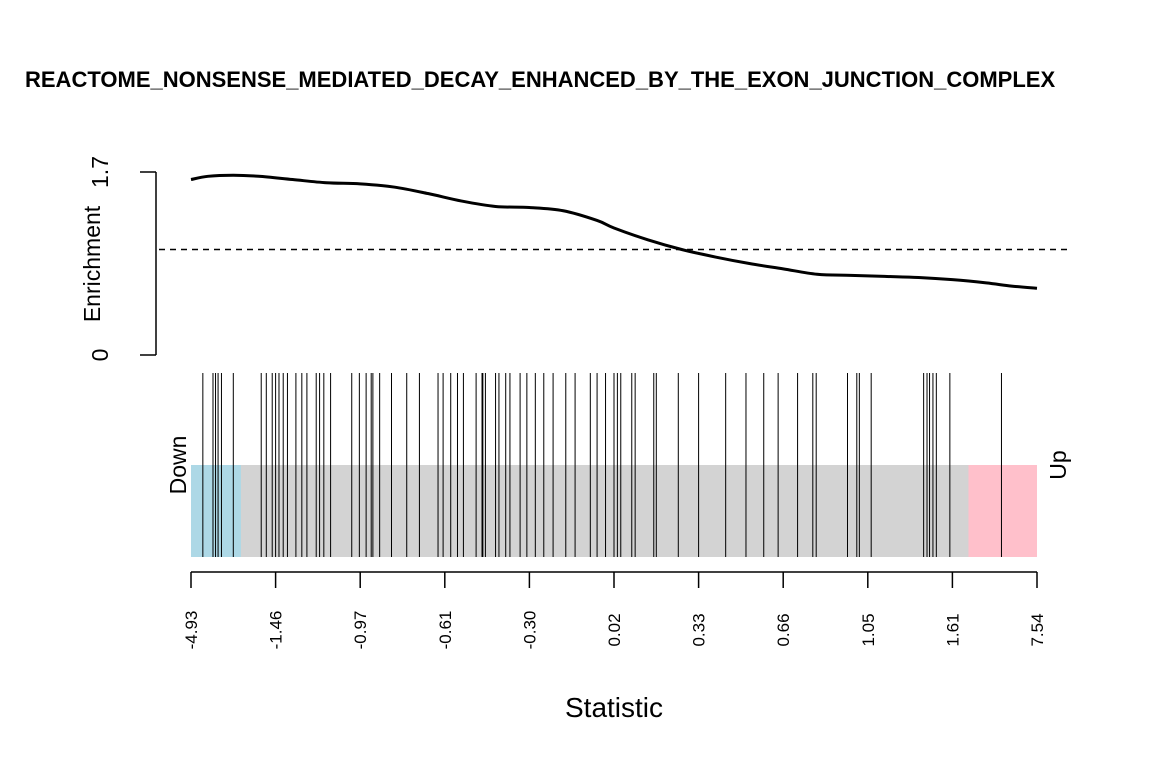  I want to click on x-tick-label: -1.46, so click(276, 630).